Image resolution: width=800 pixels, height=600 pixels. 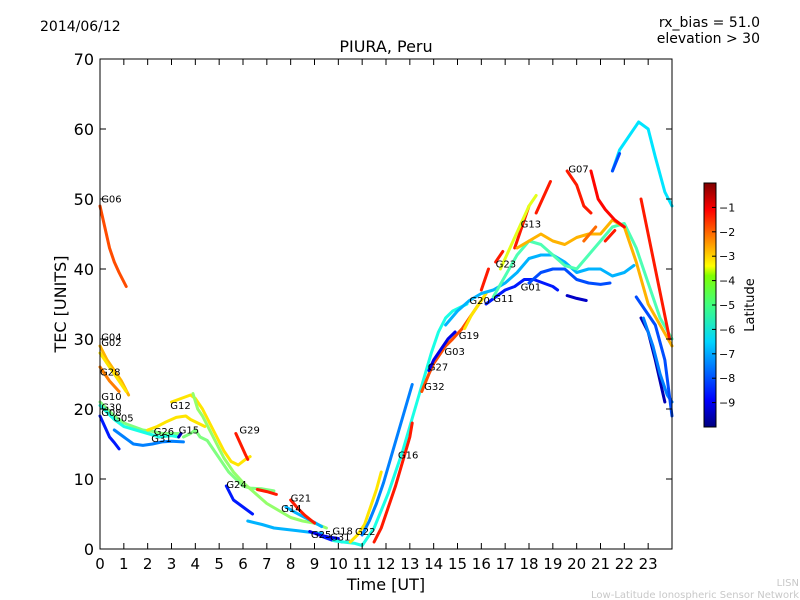 I want to click on colorbar-tick-label: −3, so click(x=727, y=256).